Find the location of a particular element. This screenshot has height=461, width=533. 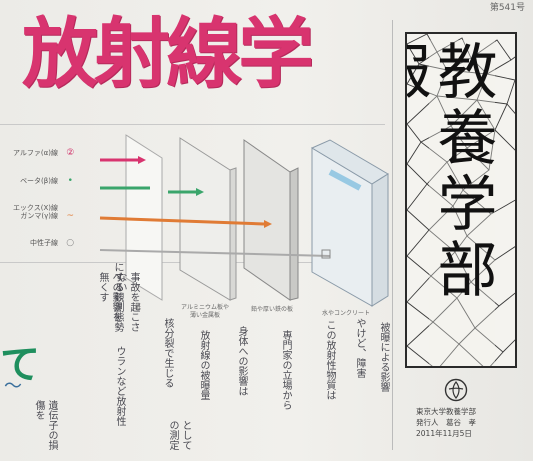

legend-neutron: 中性子線 ○ is located at coordinates (52, 243).